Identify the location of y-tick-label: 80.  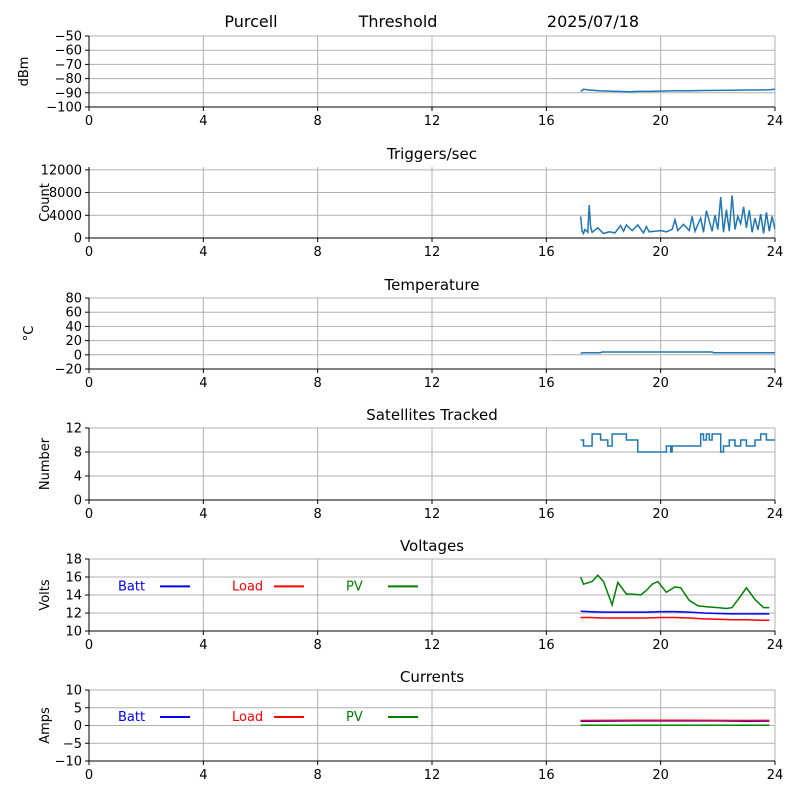
(73, 299).